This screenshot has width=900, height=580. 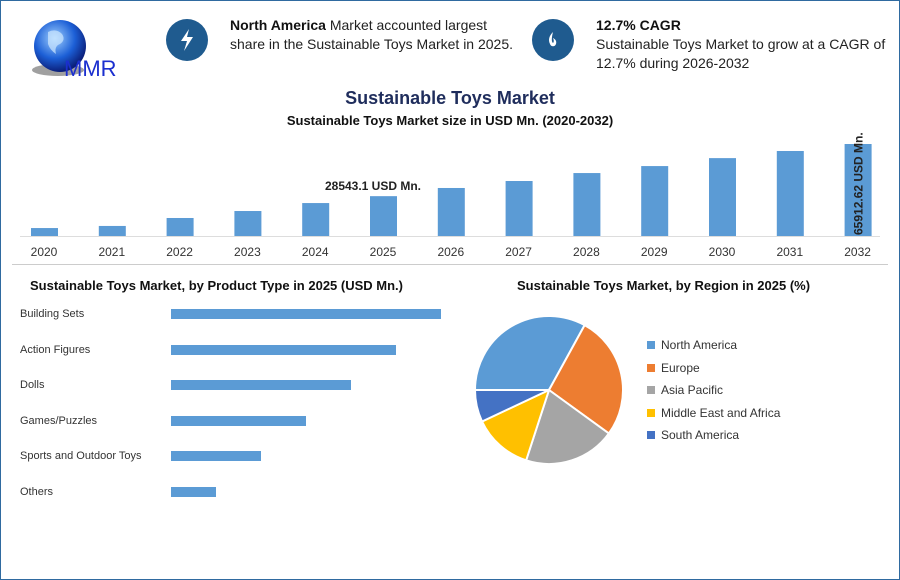 What do you see at coordinates (238, 420) in the screenshot?
I see `bar-games-puzzles` at bounding box center [238, 420].